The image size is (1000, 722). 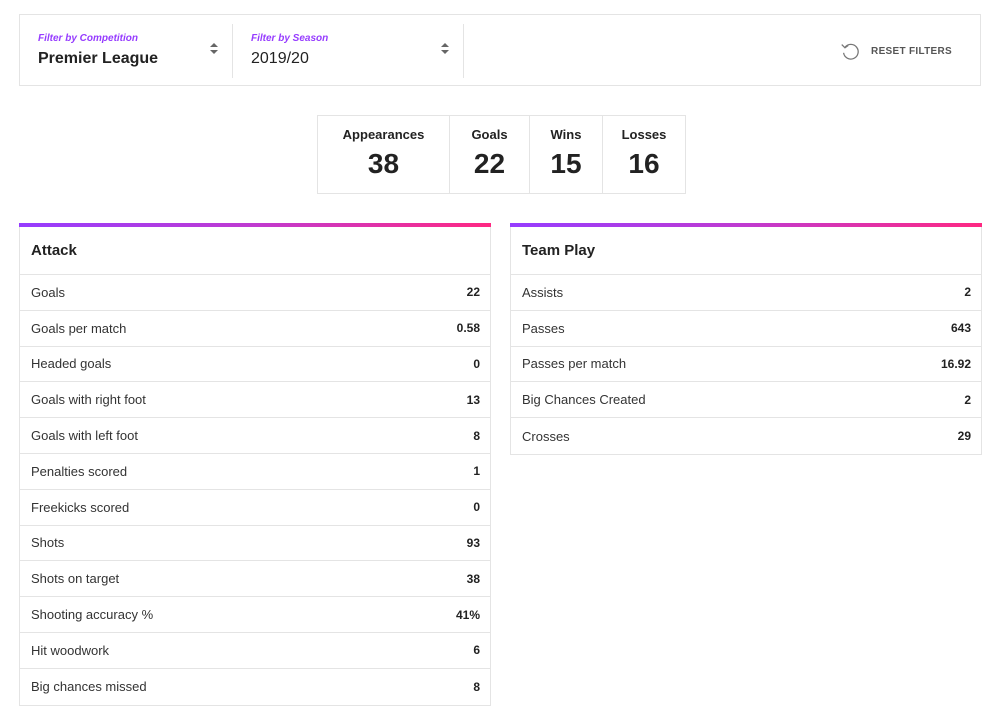 What do you see at coordinates (489, 134) in the screenshot?
I see `summary-label: Goals` at bounding box center [489, 134].